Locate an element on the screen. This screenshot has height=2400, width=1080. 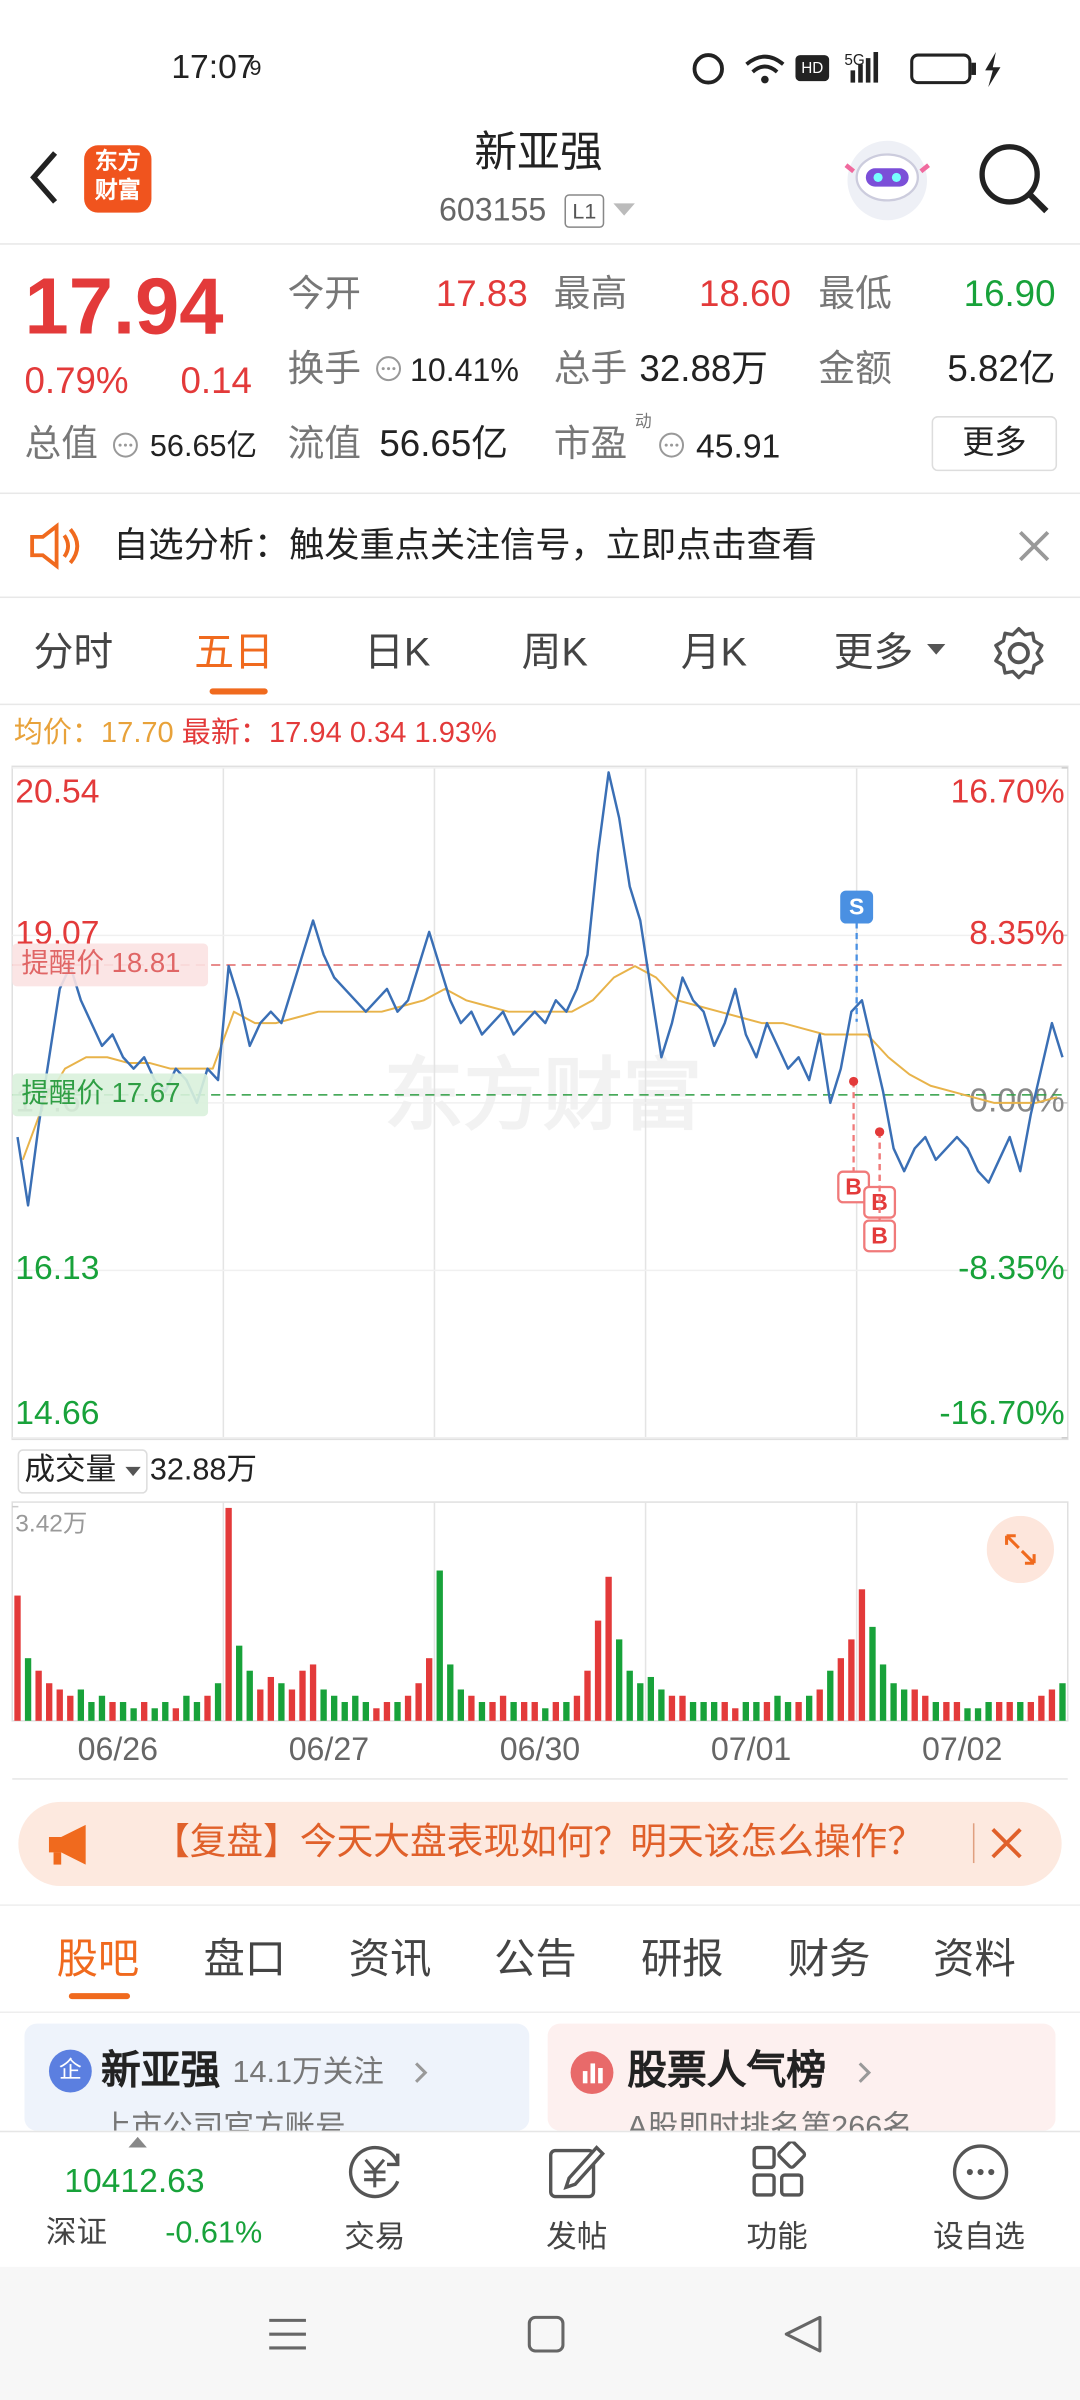
alert-label: 提醒价 17.67 is located at coordinates (100, 1092).